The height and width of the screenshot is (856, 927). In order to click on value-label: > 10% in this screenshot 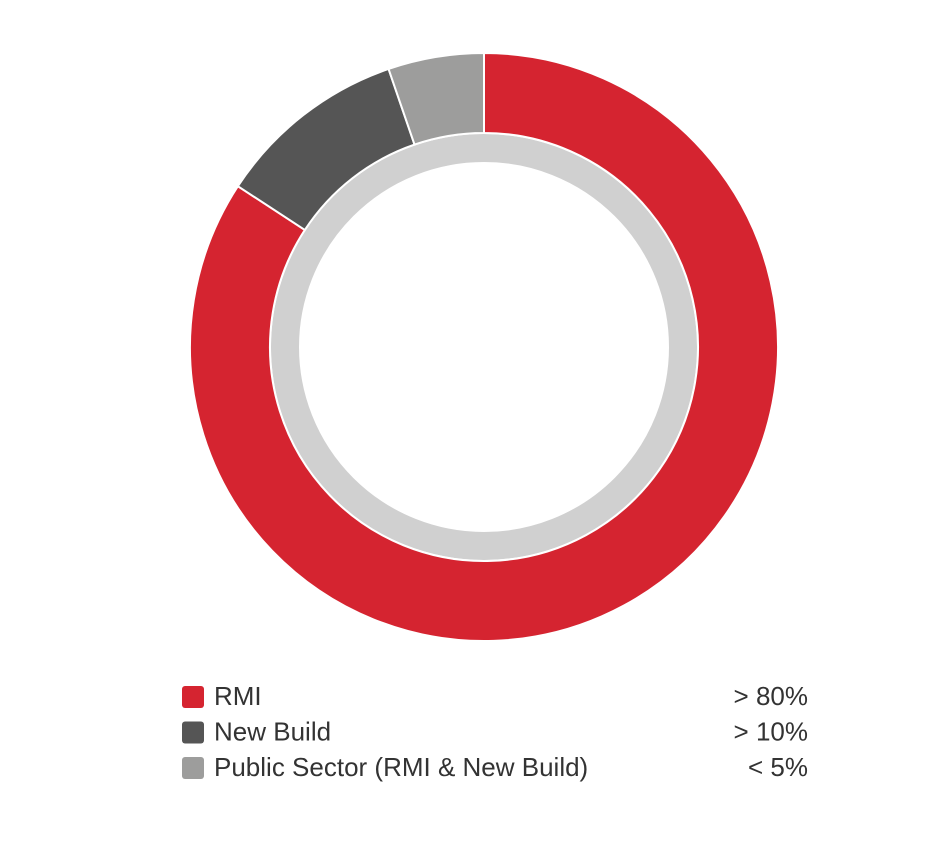, I will do `click(771, 731)`.